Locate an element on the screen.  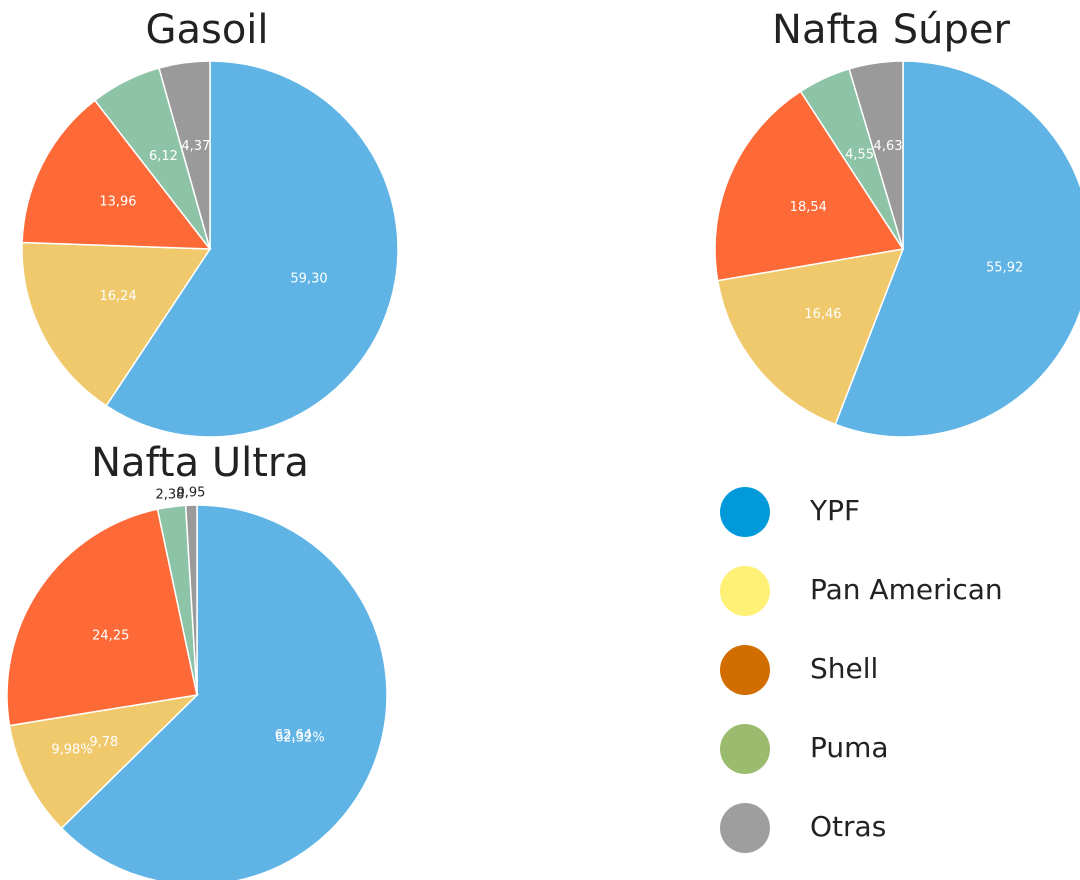
annotation: 62,32% is located at coordinates (300, 738).